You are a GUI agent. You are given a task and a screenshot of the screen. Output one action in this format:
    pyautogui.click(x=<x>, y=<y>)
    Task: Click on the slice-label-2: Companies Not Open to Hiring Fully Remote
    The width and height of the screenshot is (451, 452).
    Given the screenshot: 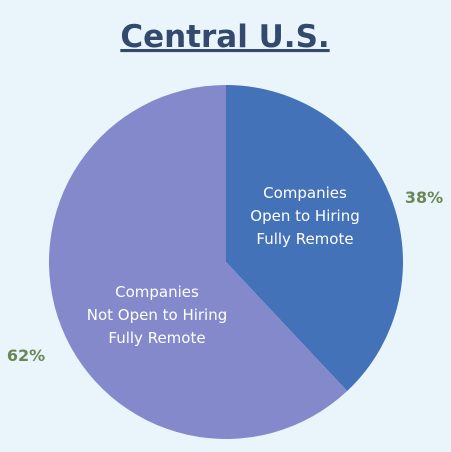 What is the action you would take?
    pyautogui.click(x=157, y=315)
    